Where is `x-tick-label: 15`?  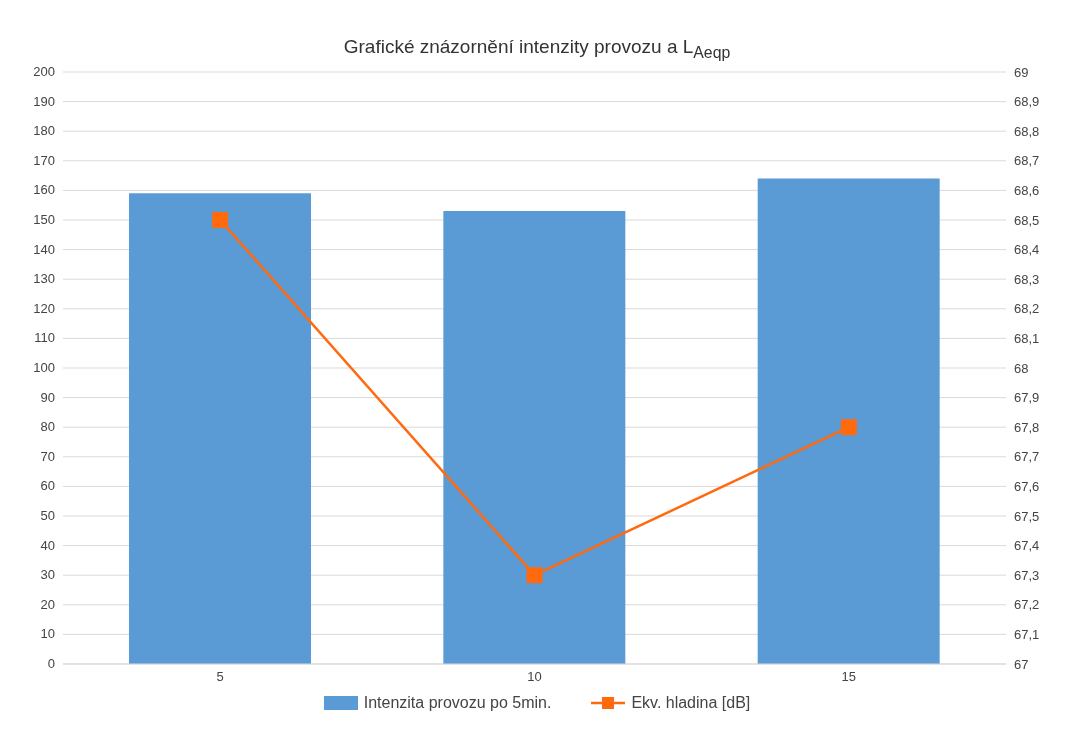
x-tick-label: 15 is located at coordinates (849, 677).